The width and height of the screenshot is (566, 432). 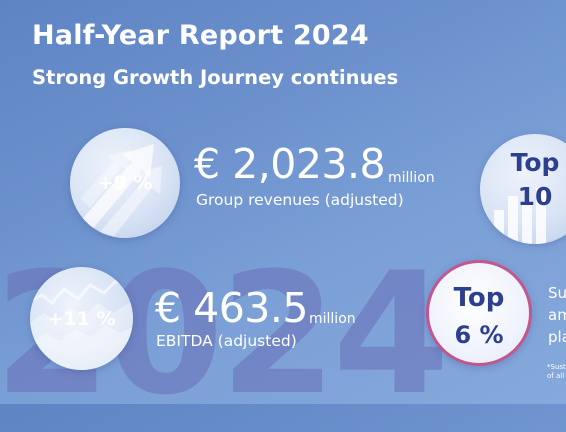 I want to click on top-10-badge: Top 10, so click(x=523, y=189).